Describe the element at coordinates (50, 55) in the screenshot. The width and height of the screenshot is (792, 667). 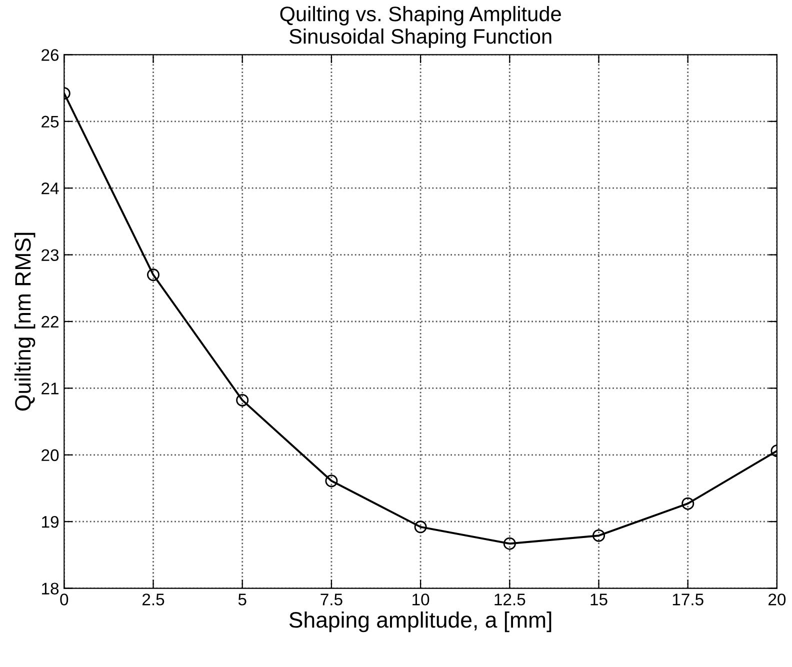
I see `y-tick-label: 26` at that location.